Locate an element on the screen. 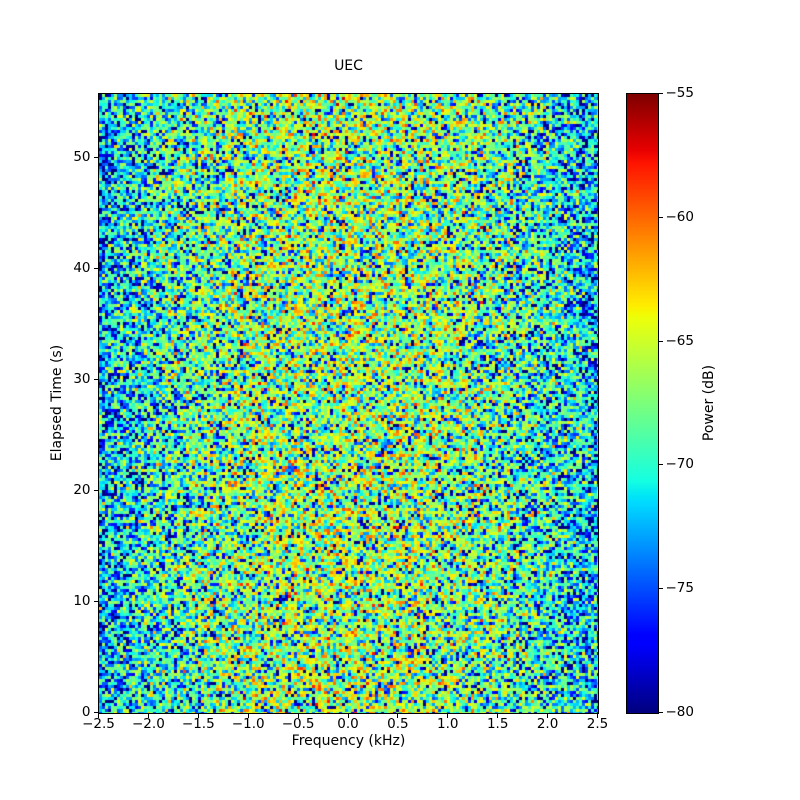  y-tick-label: 40 is located at coordinates (82, 268).